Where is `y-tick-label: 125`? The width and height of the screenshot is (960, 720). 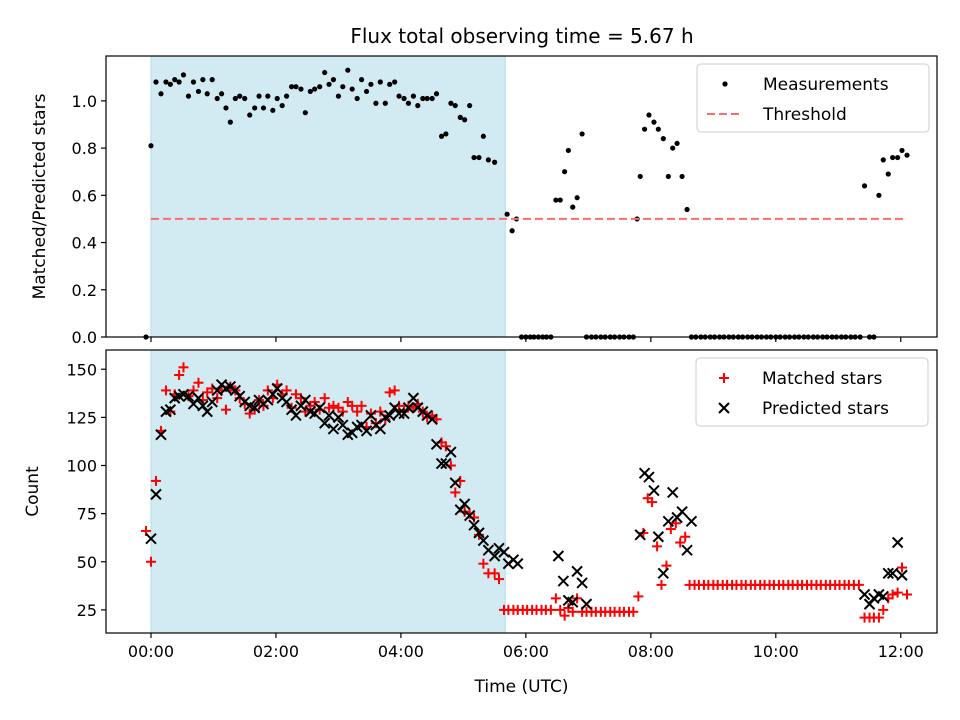 y-tick-label: 125 is located at coordinates (81, 417).